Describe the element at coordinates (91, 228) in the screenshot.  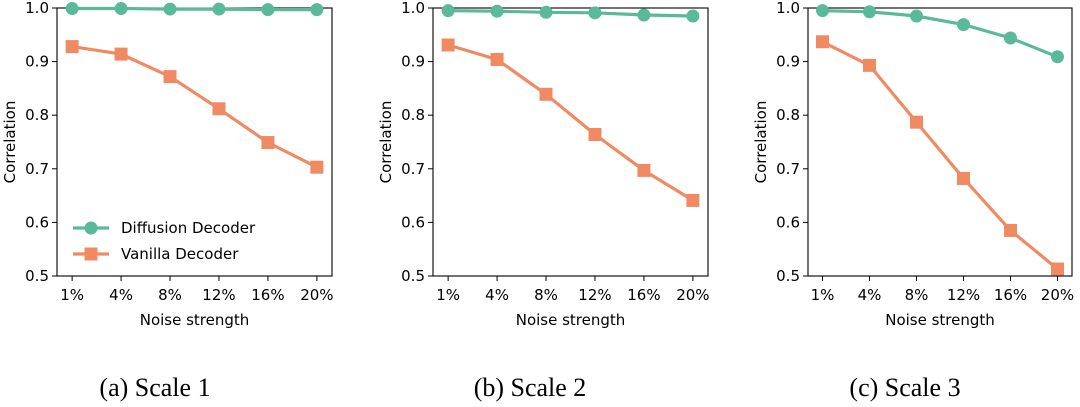
I see `legend-marker-circle` at that location.